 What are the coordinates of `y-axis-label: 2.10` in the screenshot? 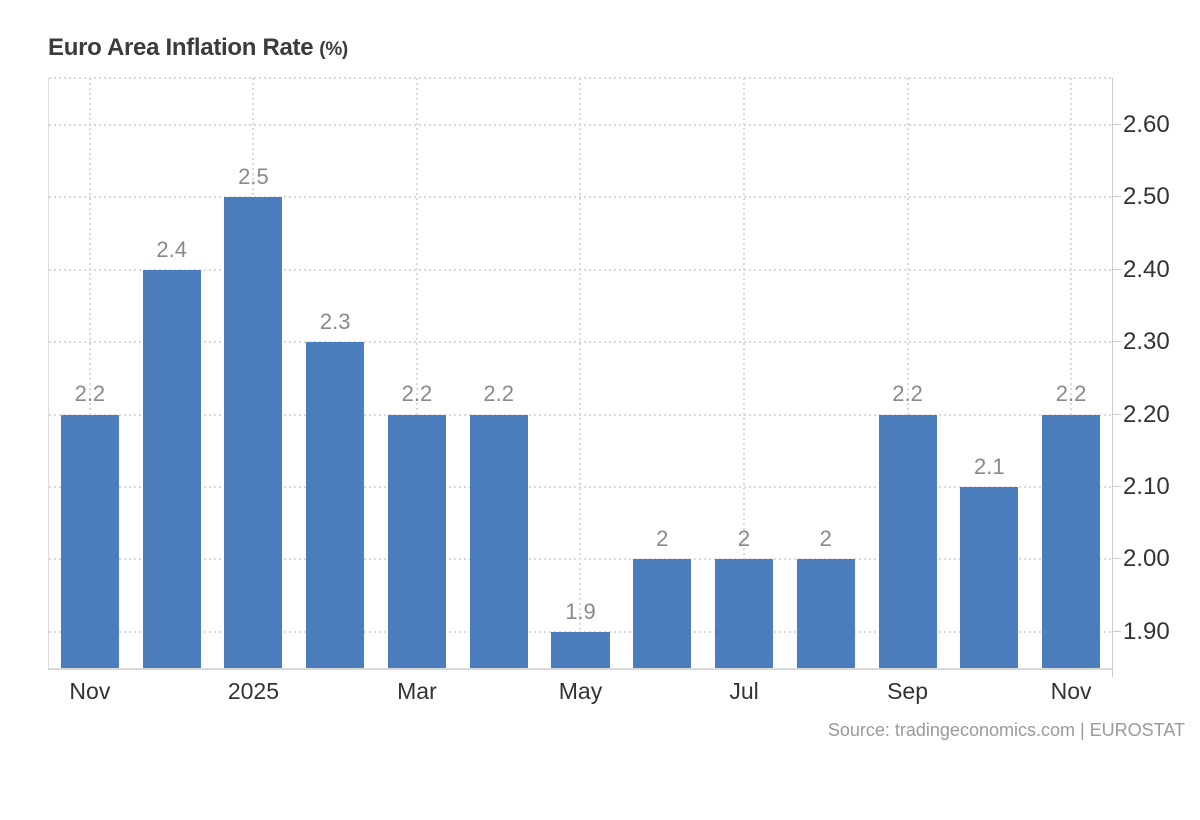 It's located at (1146, 487).